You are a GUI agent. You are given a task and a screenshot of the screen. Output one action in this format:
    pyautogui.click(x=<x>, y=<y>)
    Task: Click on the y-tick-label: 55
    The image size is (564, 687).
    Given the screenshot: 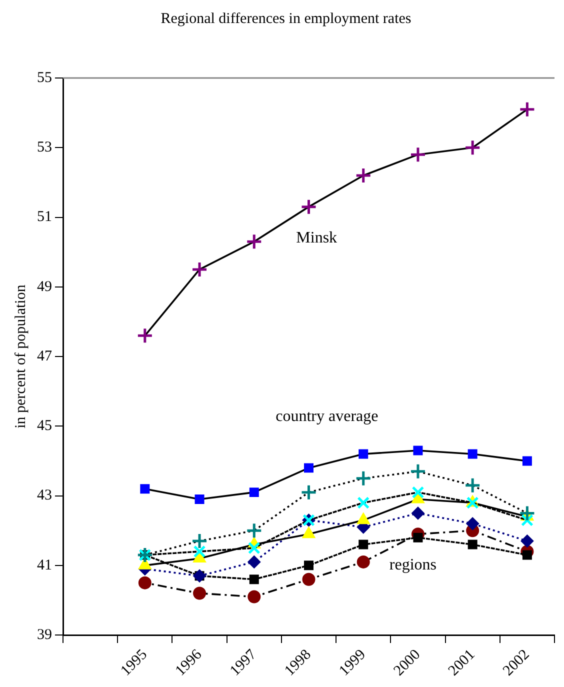 What is the action you would take?
    pyautogui.click(x=44, y=78)
    